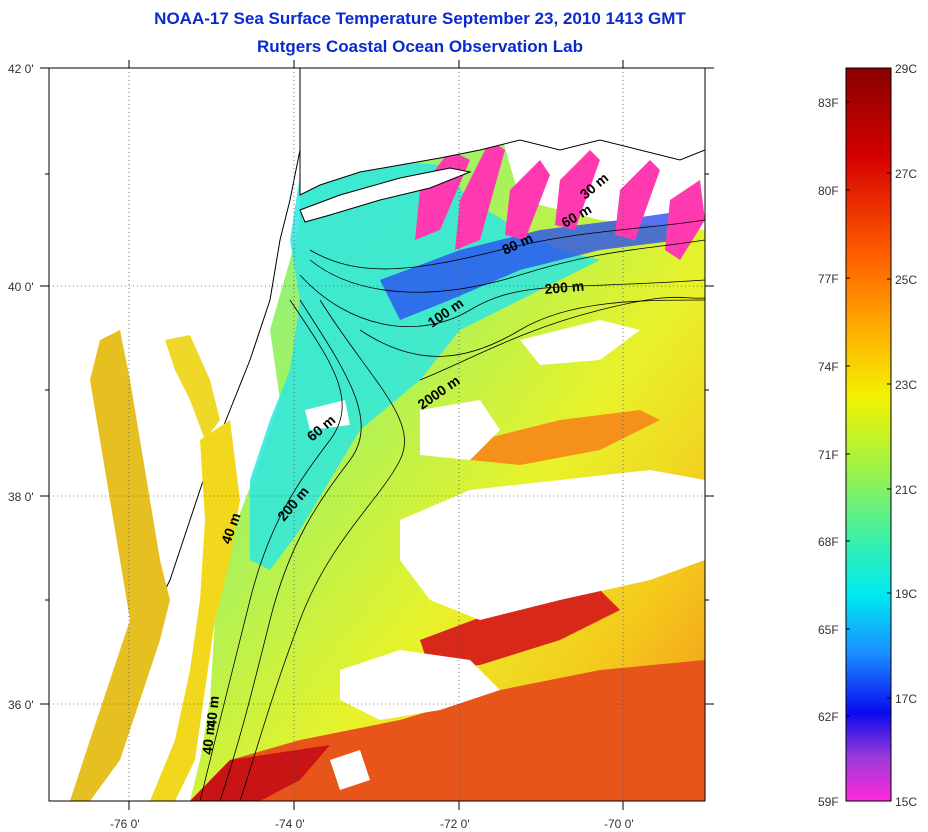 Image resolution: width=928 pixels, height=832 pixels. I want to click on depth-label: 200 m, so click(564, 287).